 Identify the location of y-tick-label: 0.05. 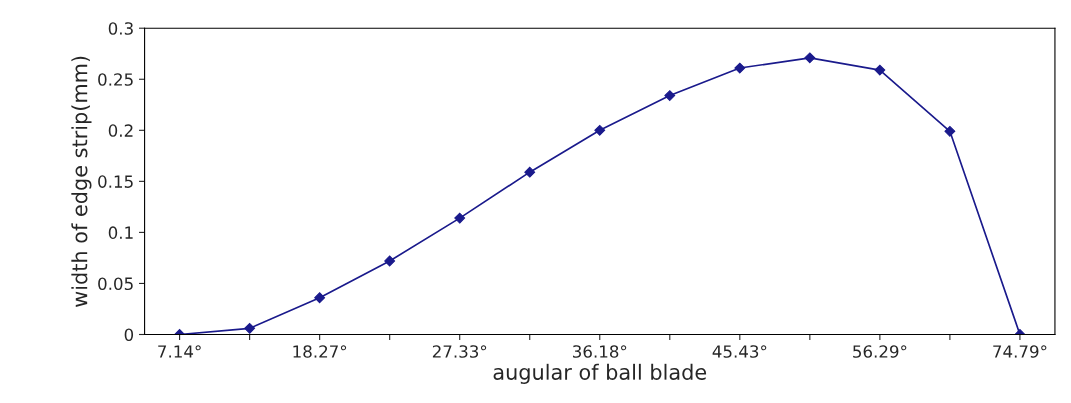
(115, 284).